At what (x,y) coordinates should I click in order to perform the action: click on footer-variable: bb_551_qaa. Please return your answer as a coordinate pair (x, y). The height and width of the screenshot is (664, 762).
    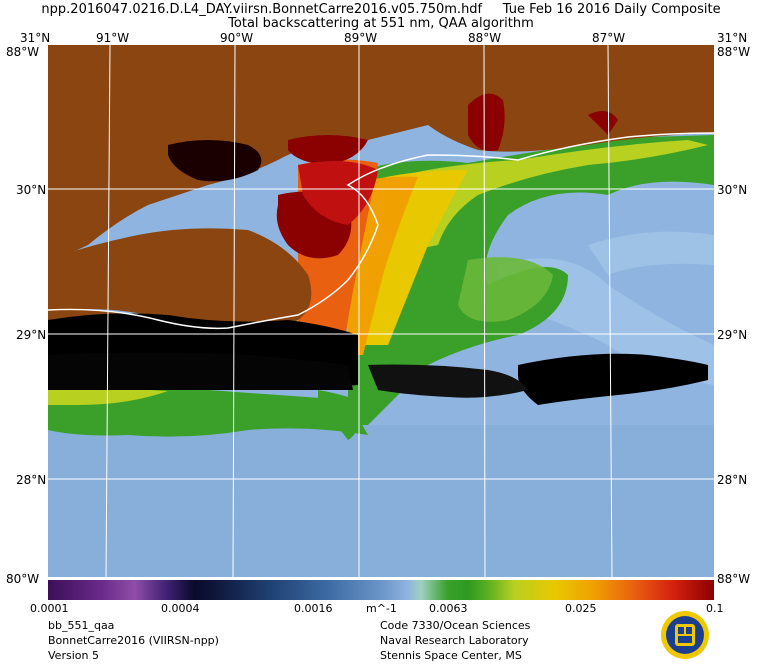
    Looking at the image, I should click on (81, 625).